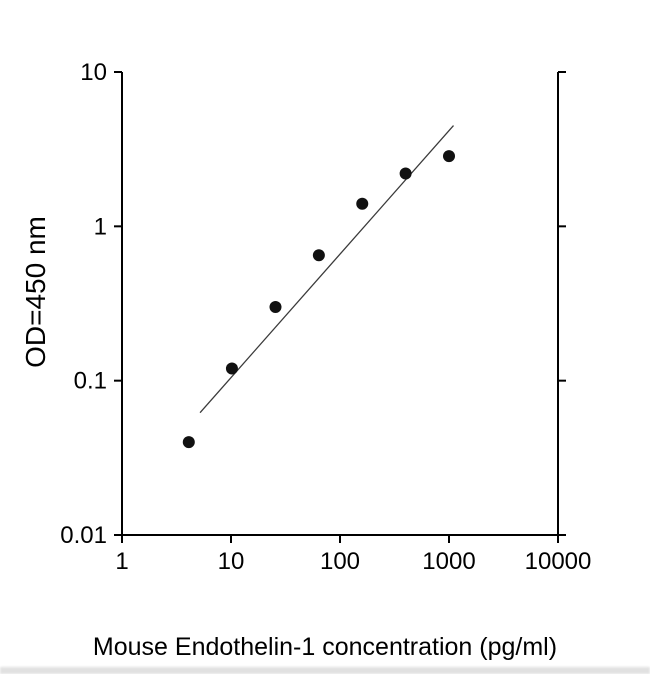 The width and height of the screenshot is (650, 674). Describe the element at coordinates (100, 226) in the screenshot. I see `y-tick-label: 1` at that location.